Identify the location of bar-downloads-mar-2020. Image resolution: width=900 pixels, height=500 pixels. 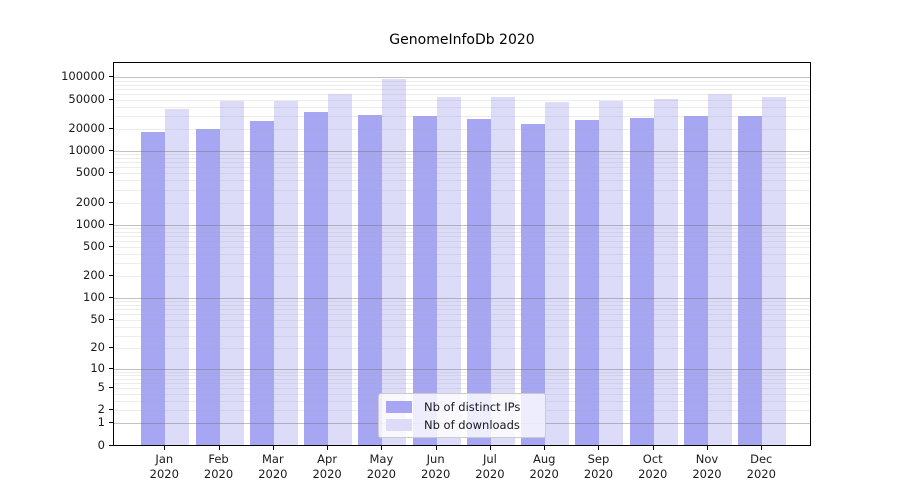
(285, 272).